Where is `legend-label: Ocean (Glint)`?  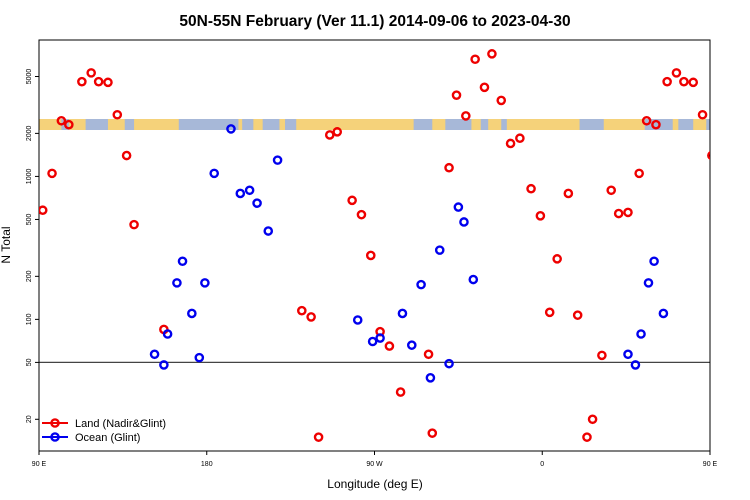 legend-label: Ocean (Glint) is located at coordinates (107, 438).